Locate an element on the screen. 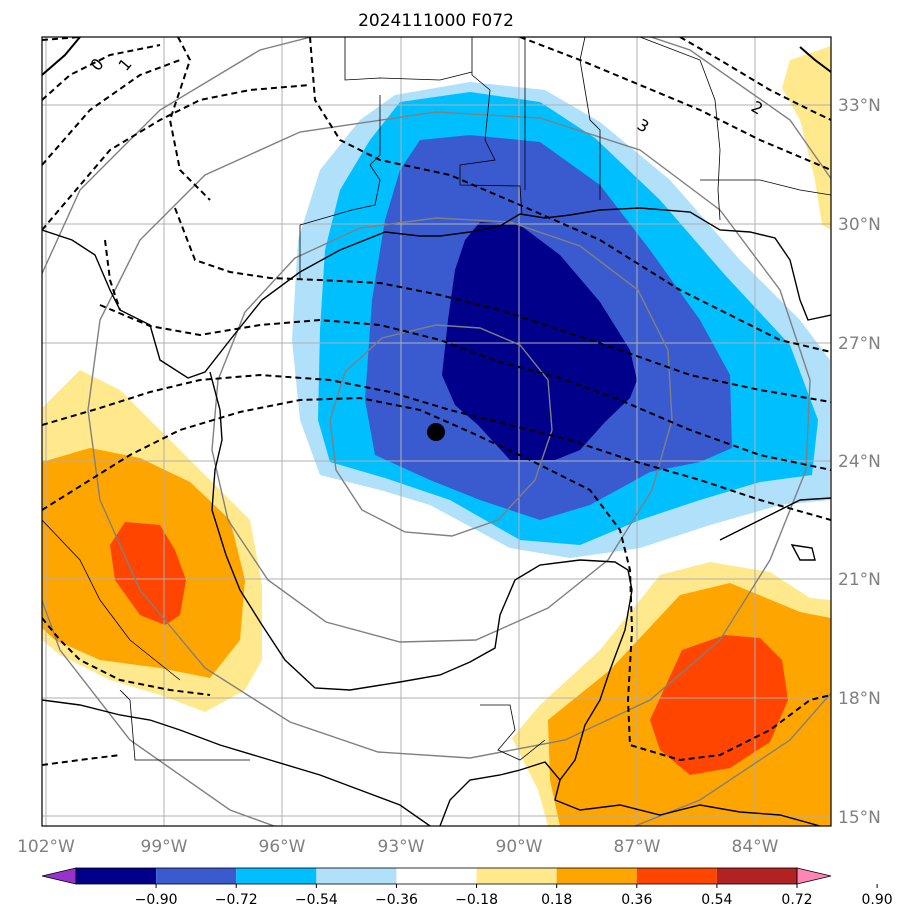 The height and width of the screenshot is (924, 902). colorbar-outline is located at coordinates (436, 876).